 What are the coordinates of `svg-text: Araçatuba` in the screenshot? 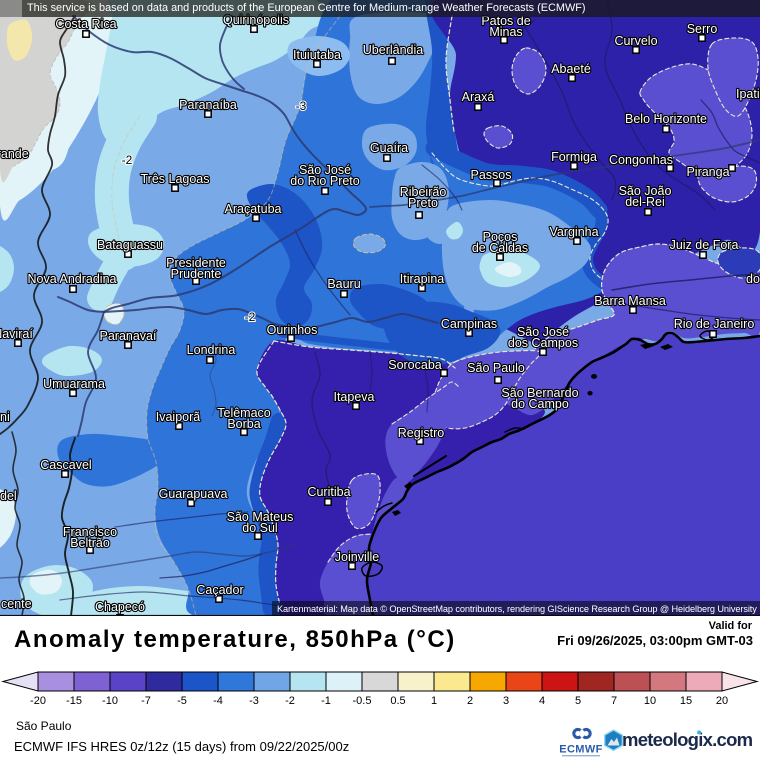 It's located at (253, 209).